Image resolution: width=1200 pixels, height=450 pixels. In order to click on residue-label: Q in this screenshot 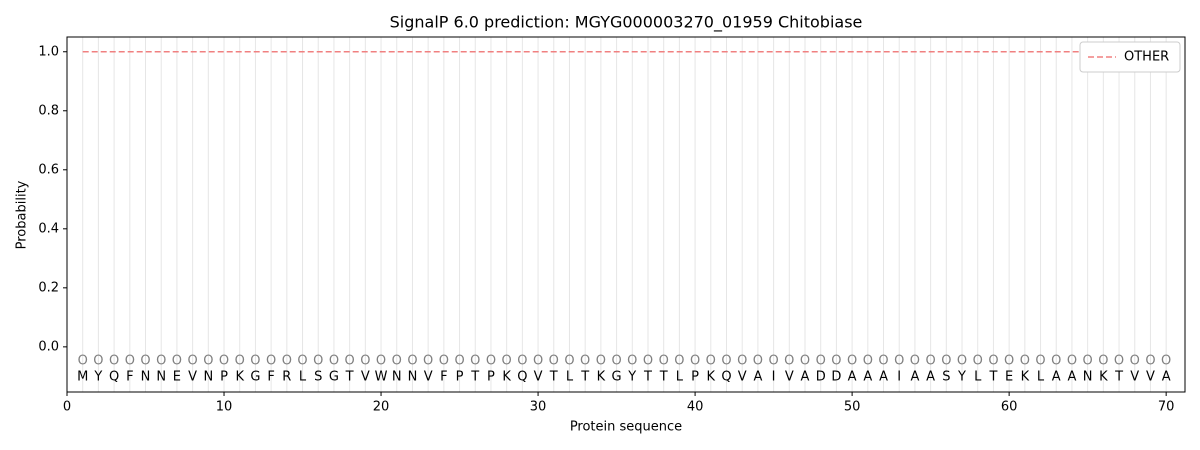, I will do `click(522, 376)`.